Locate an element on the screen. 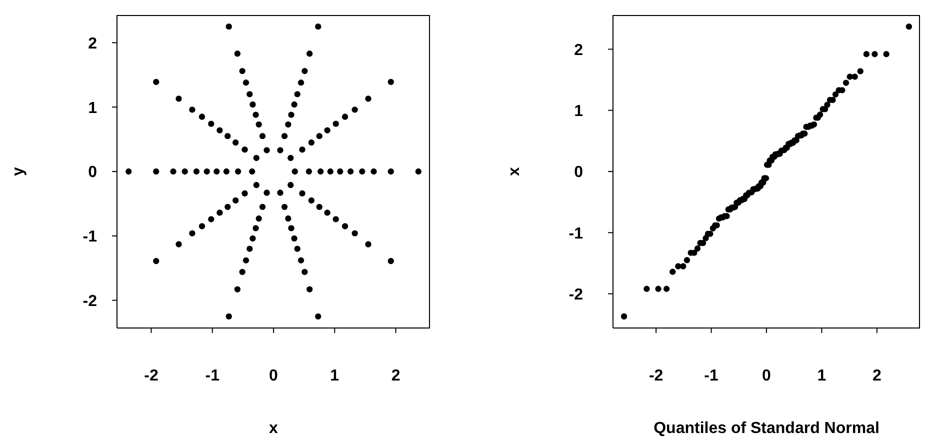 Image resolution: width=930 pixels, height=444 pixels. y-axis-title: x is located at coordinates (514, 171).